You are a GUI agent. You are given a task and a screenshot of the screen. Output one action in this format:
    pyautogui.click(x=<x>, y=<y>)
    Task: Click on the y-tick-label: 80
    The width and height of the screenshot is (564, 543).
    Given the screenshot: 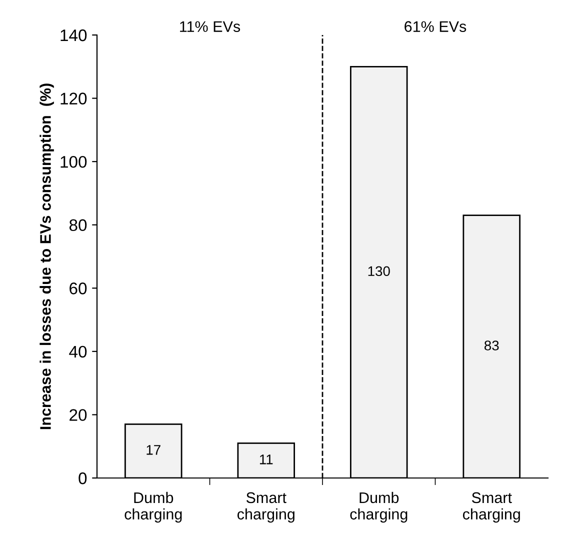 What is the action you would take?
    pyautogui.click(x=78, y=225)
    